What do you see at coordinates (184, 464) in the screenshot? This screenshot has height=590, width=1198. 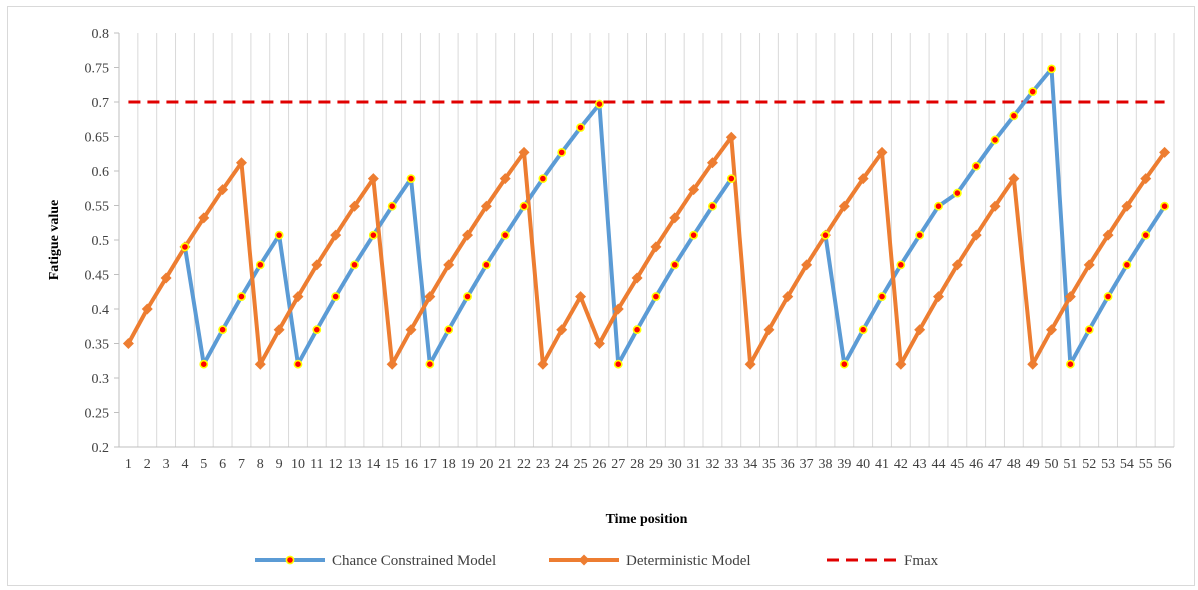 I see `x-tick-label: 4` at bounding box center [184, 464].